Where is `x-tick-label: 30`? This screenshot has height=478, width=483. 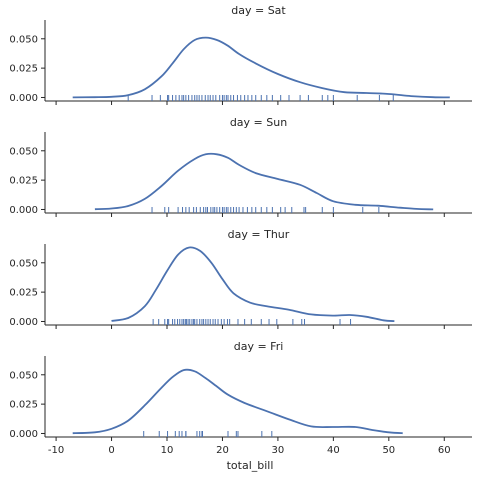 x-tick-label: 30 is located at coordinates (278, 450).